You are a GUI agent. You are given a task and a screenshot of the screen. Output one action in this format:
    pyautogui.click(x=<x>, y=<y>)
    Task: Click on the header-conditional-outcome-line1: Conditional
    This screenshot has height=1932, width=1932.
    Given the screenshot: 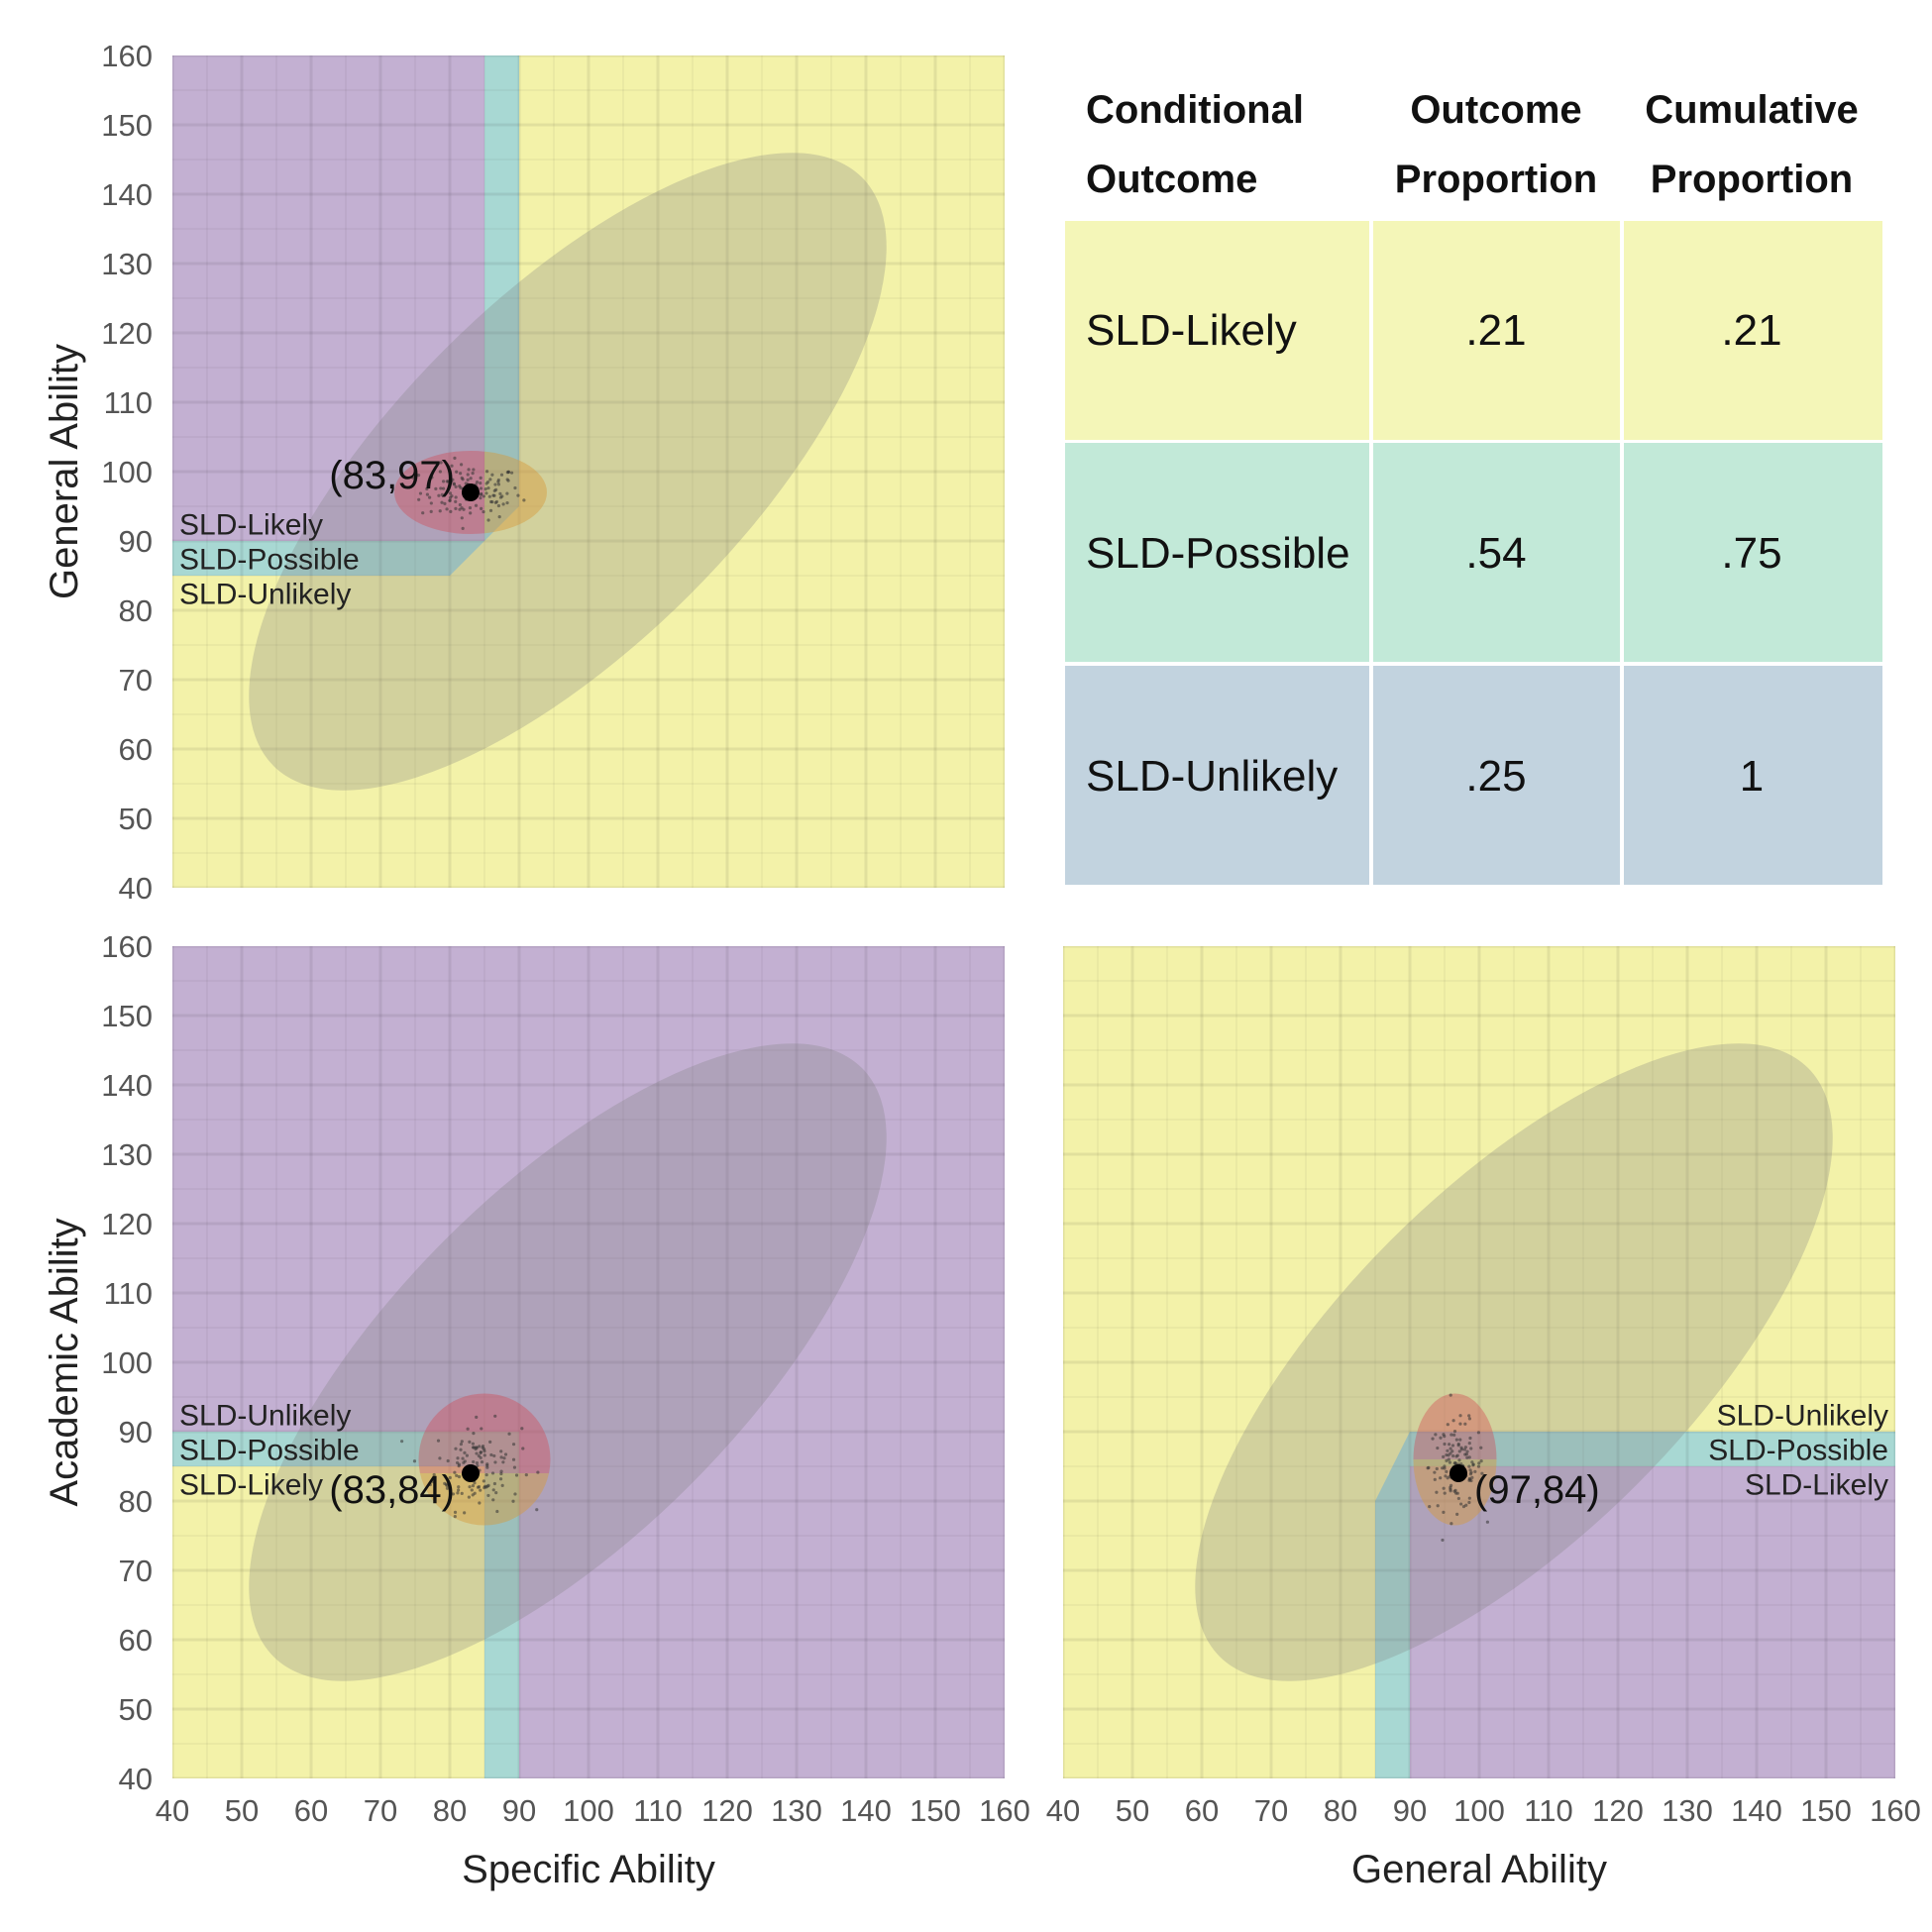 What is the action you would take?
    pyautogui.click(x=1195, y=110)
    